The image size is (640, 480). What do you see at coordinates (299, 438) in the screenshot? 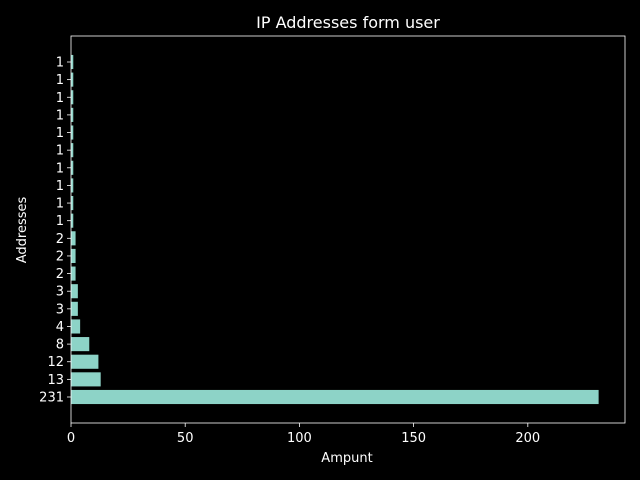
I see `x-tick-label: 100` at bounding box center [299, 438].